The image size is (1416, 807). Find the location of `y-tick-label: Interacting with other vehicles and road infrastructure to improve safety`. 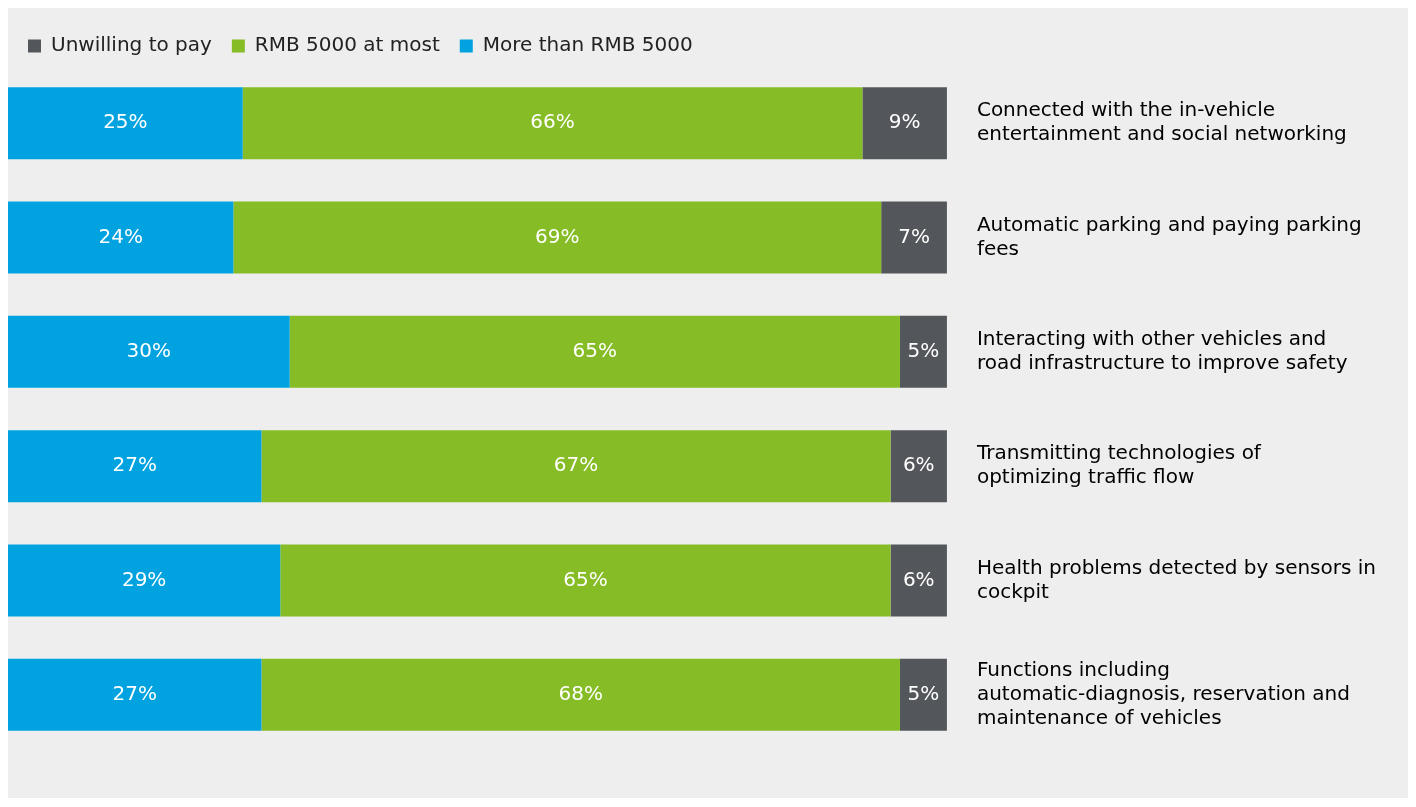

y-tick-label: Interacting with other vehicles and road infrastructure to improve safety is located at coordinates (1162, 350).